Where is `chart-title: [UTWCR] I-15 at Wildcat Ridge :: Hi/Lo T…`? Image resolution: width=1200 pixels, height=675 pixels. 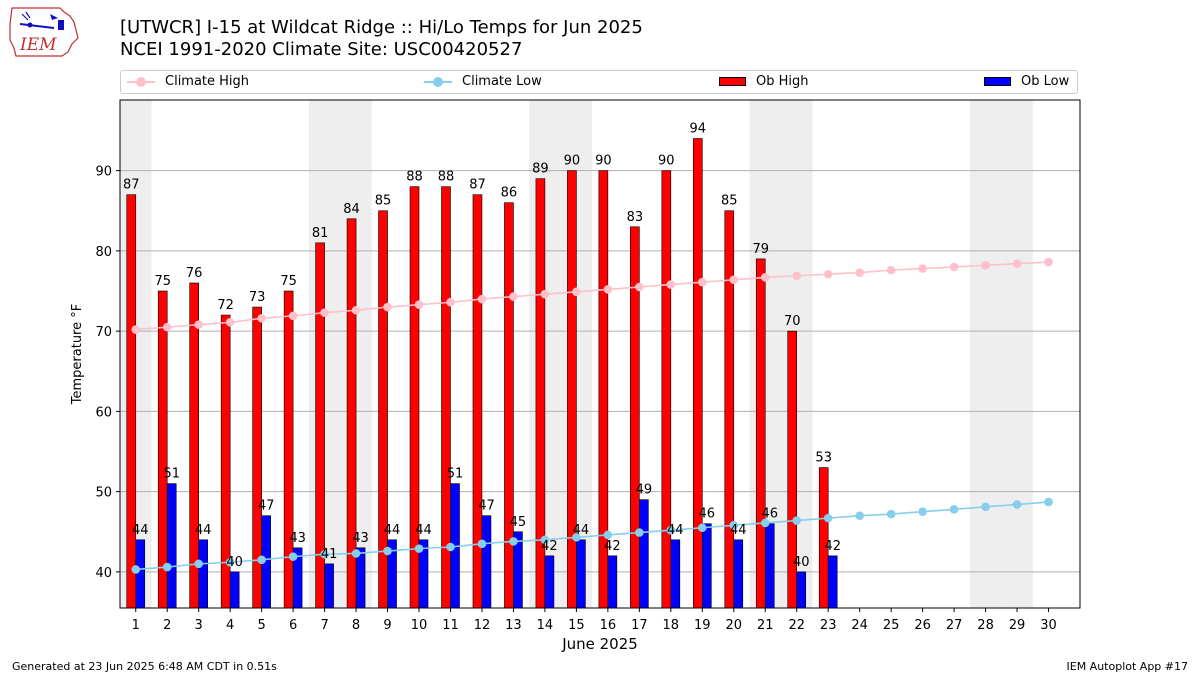 chart-title: [UTWCR] I-15 at Wildcat Ridge :: Hi/Lo T… is located at coordinates (381, 27).